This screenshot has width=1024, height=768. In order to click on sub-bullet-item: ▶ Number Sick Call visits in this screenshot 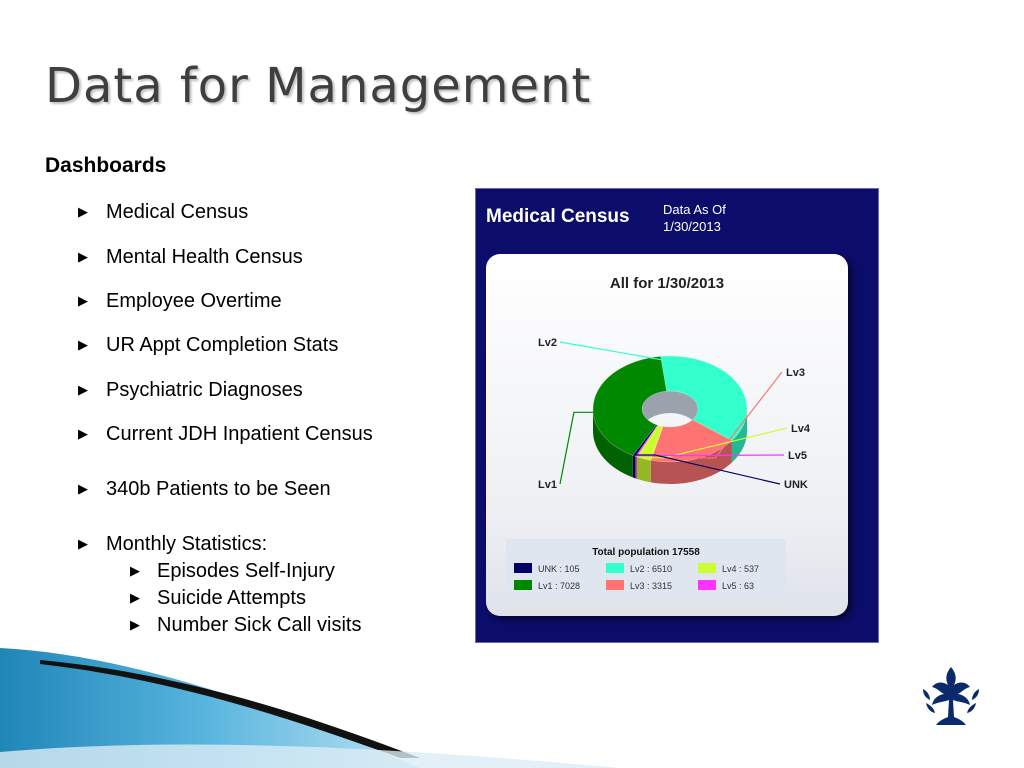, I will do `click(245, 625)`.